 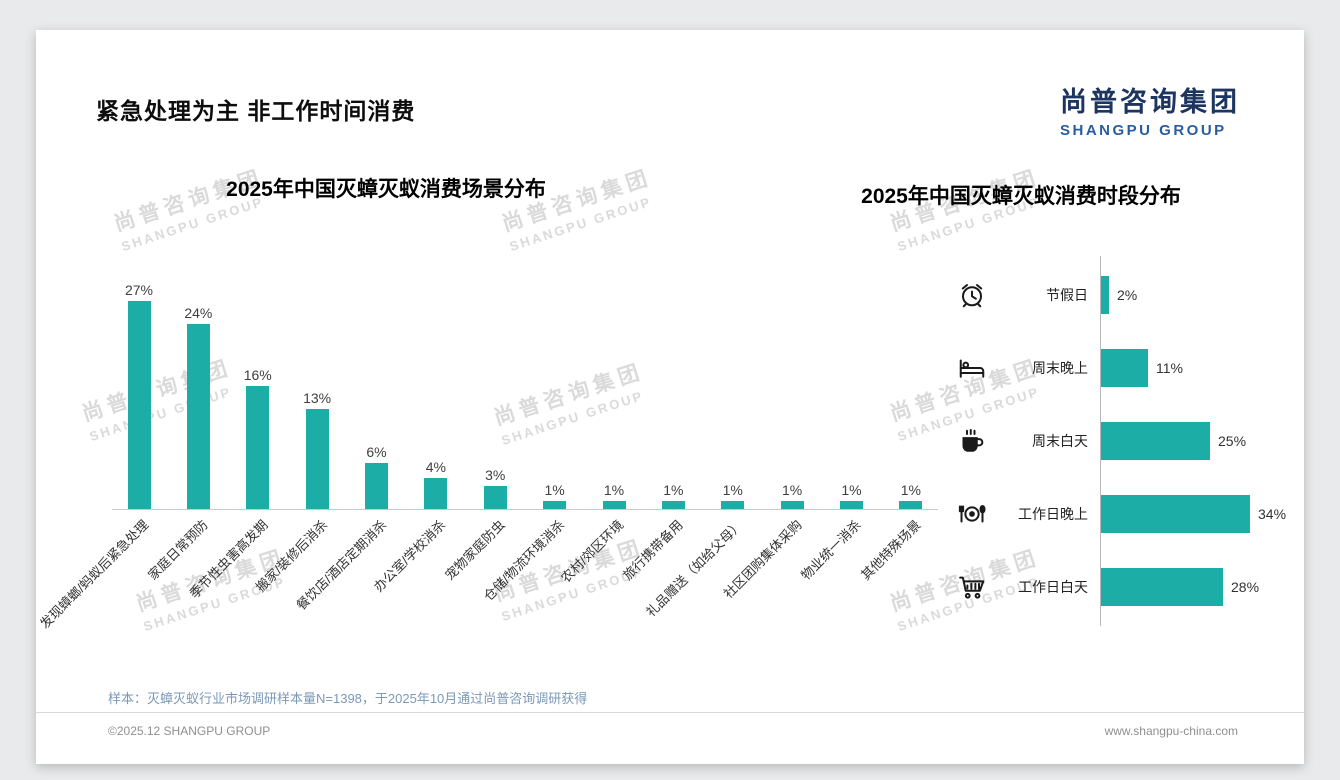 What do you see at coordinates (694, 551) in the screenshot?
I see `scene-bar-group: 1% 礼品赠送（如给父母）` at bounding box center [694, 551].